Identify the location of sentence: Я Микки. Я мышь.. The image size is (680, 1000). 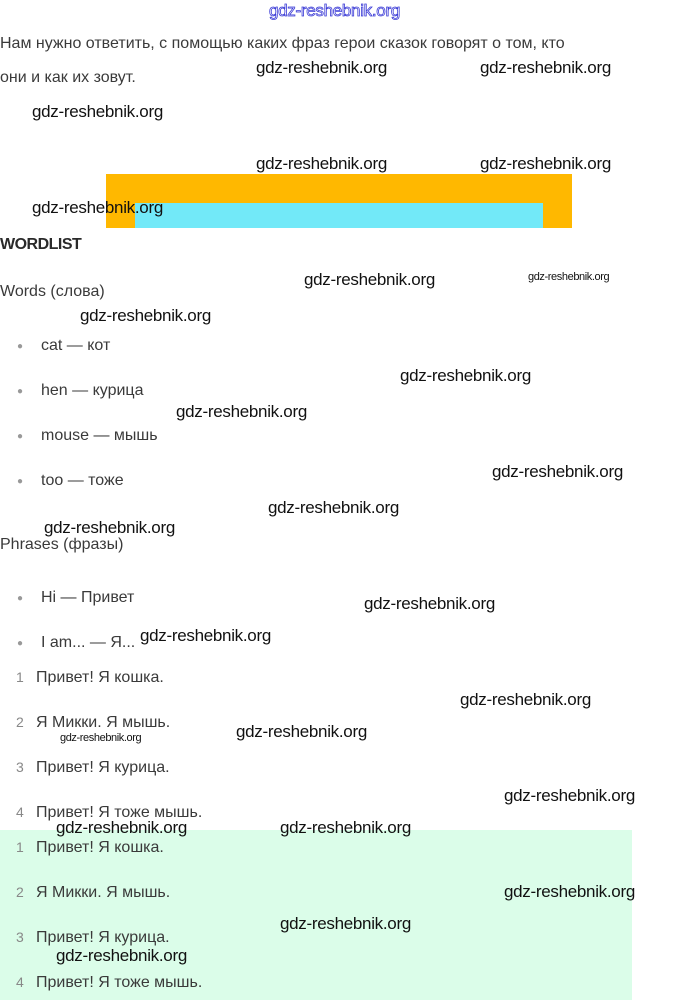
(103, 722).